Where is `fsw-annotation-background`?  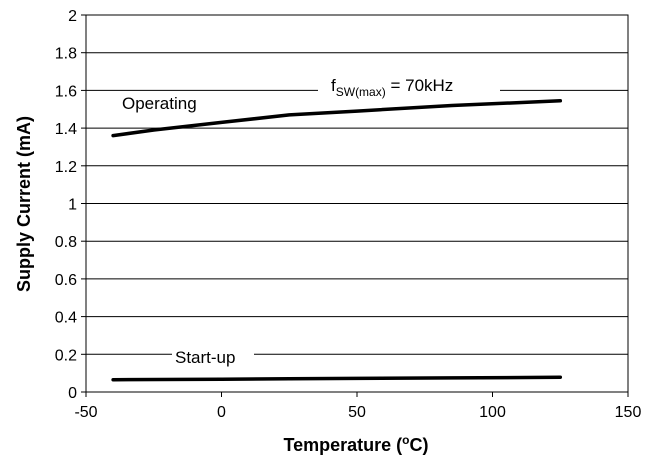
fsw-annotation-background is located at coordinates (409, 85).